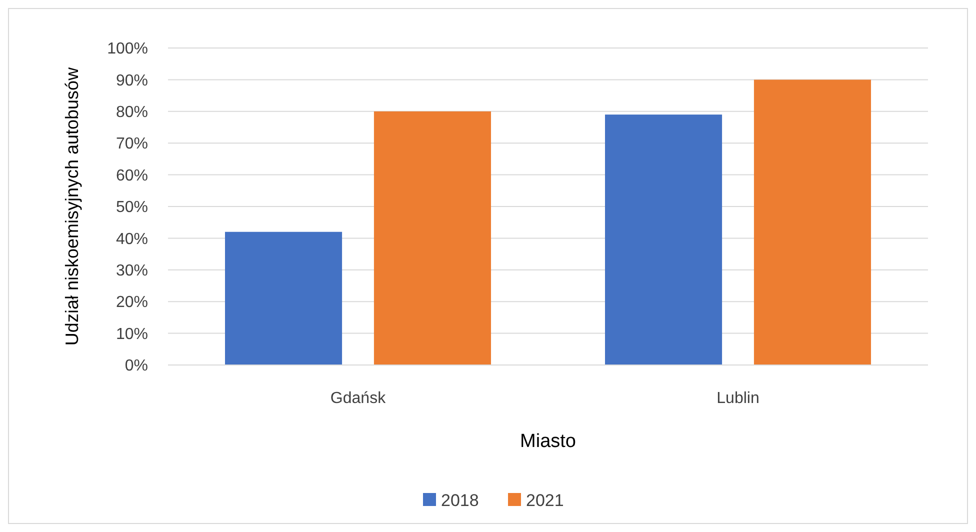 The image size is (976, 532). Describe the element at coordinates (132, 81) in the screenshot. I see `y-tick-label: 90%` at that location.